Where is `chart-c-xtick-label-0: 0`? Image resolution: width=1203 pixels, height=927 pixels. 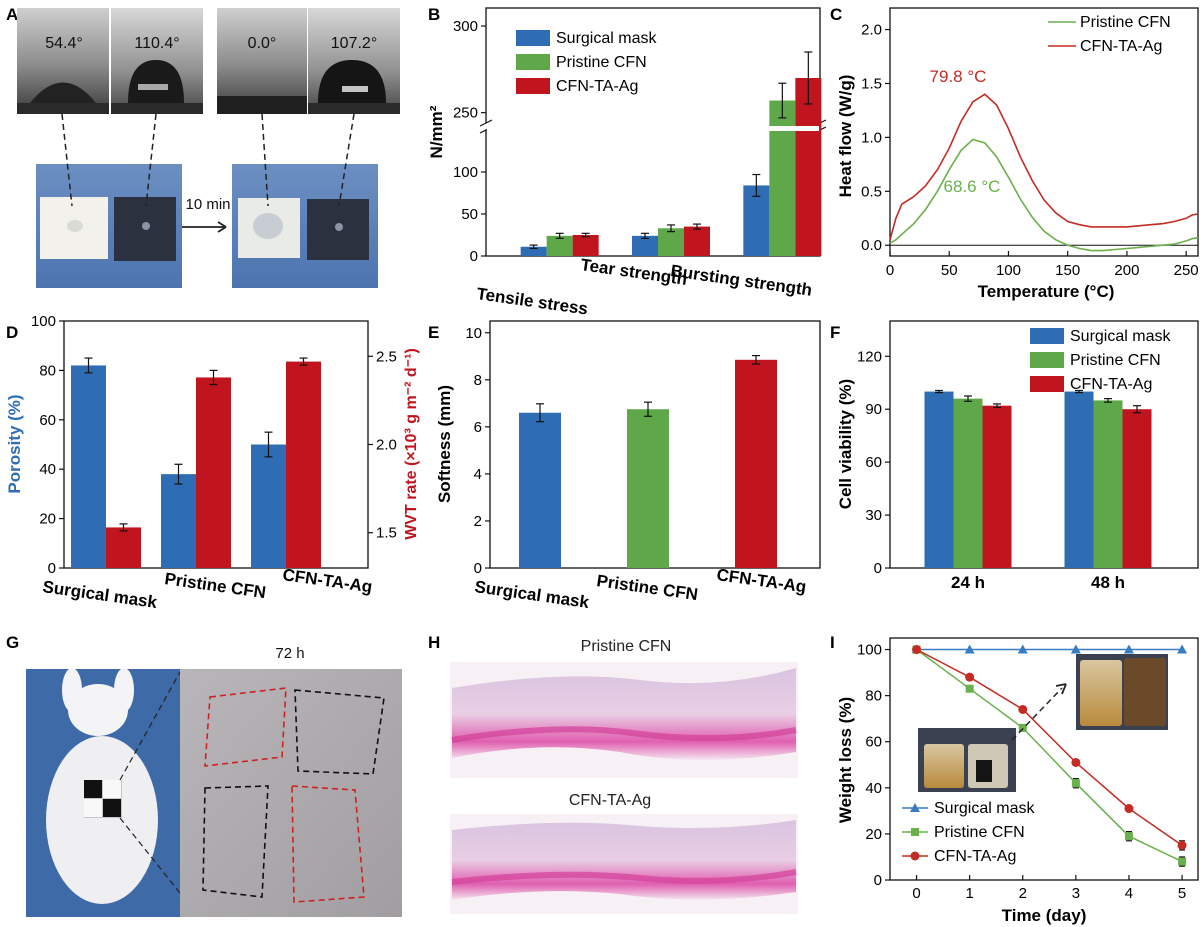
chart-c-xtick-label-0: 0 is located at coordinates (890, 270).